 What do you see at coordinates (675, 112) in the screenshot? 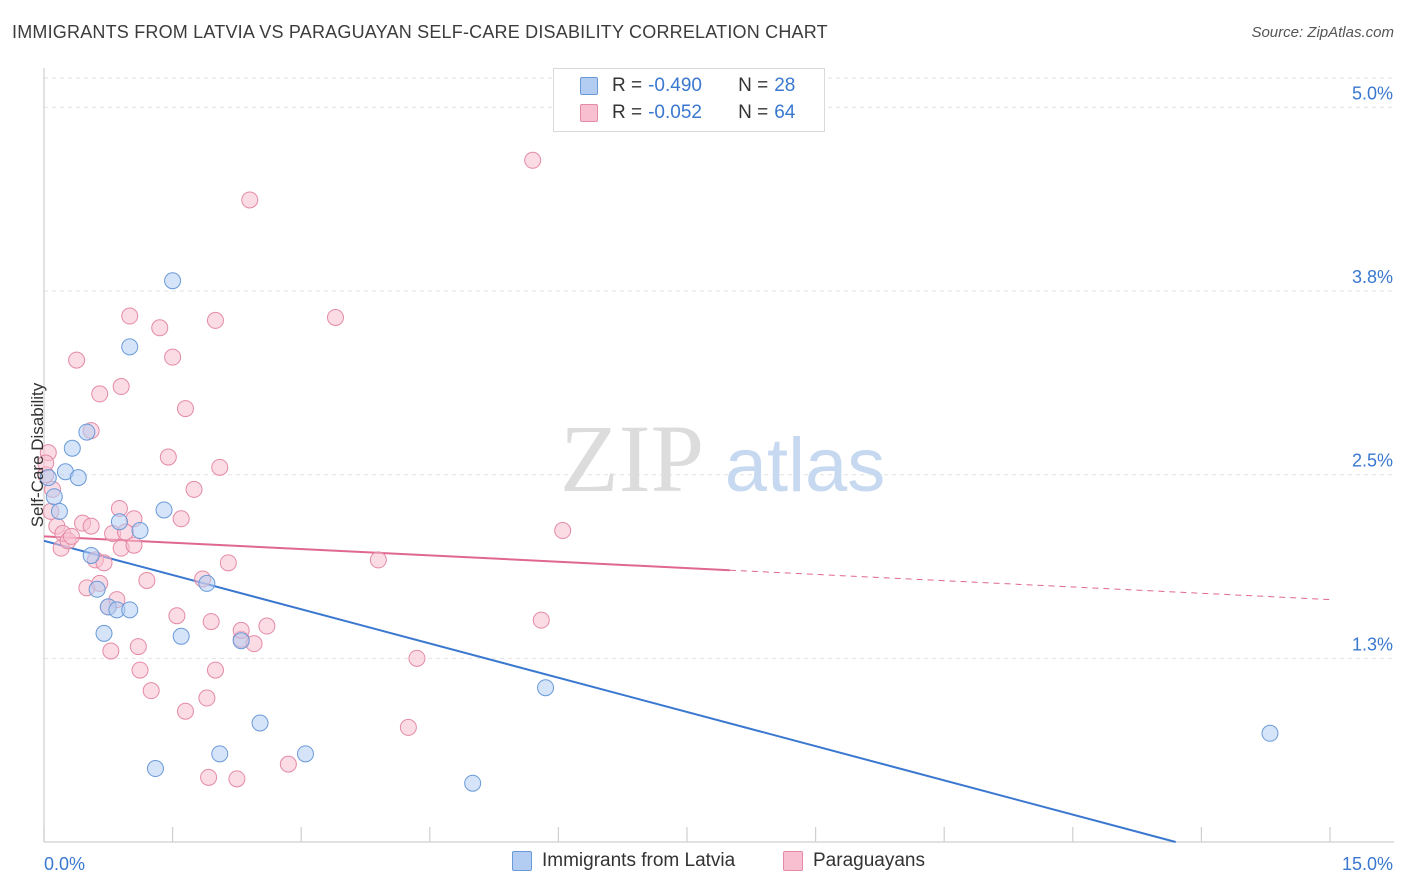
I see `legend-r-value: -0.052` at bounding box center [675, 112].